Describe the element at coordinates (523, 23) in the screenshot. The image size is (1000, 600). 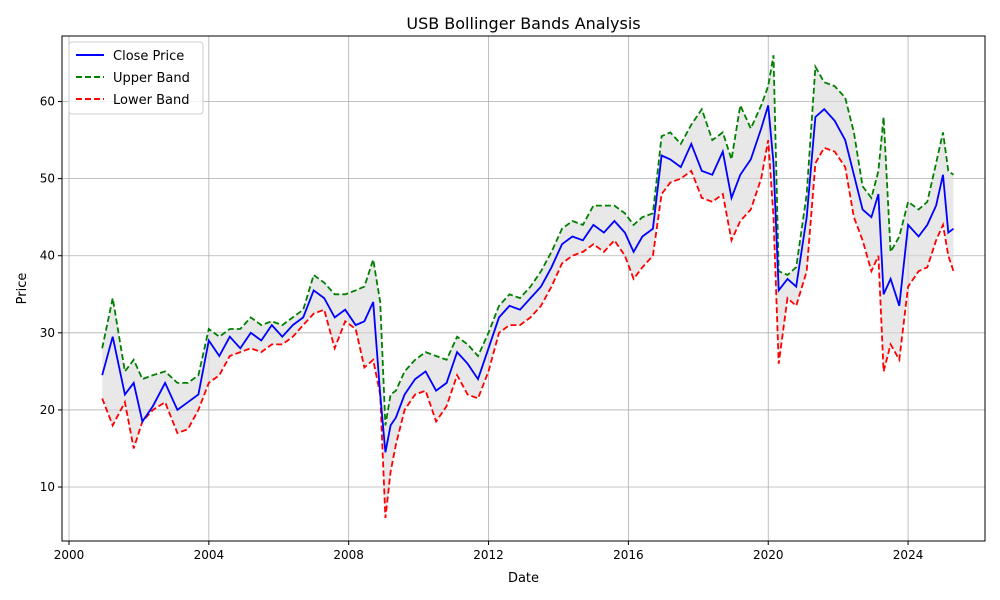
I see `chart-title: USB Bollinger Bands Analysis` at that location.